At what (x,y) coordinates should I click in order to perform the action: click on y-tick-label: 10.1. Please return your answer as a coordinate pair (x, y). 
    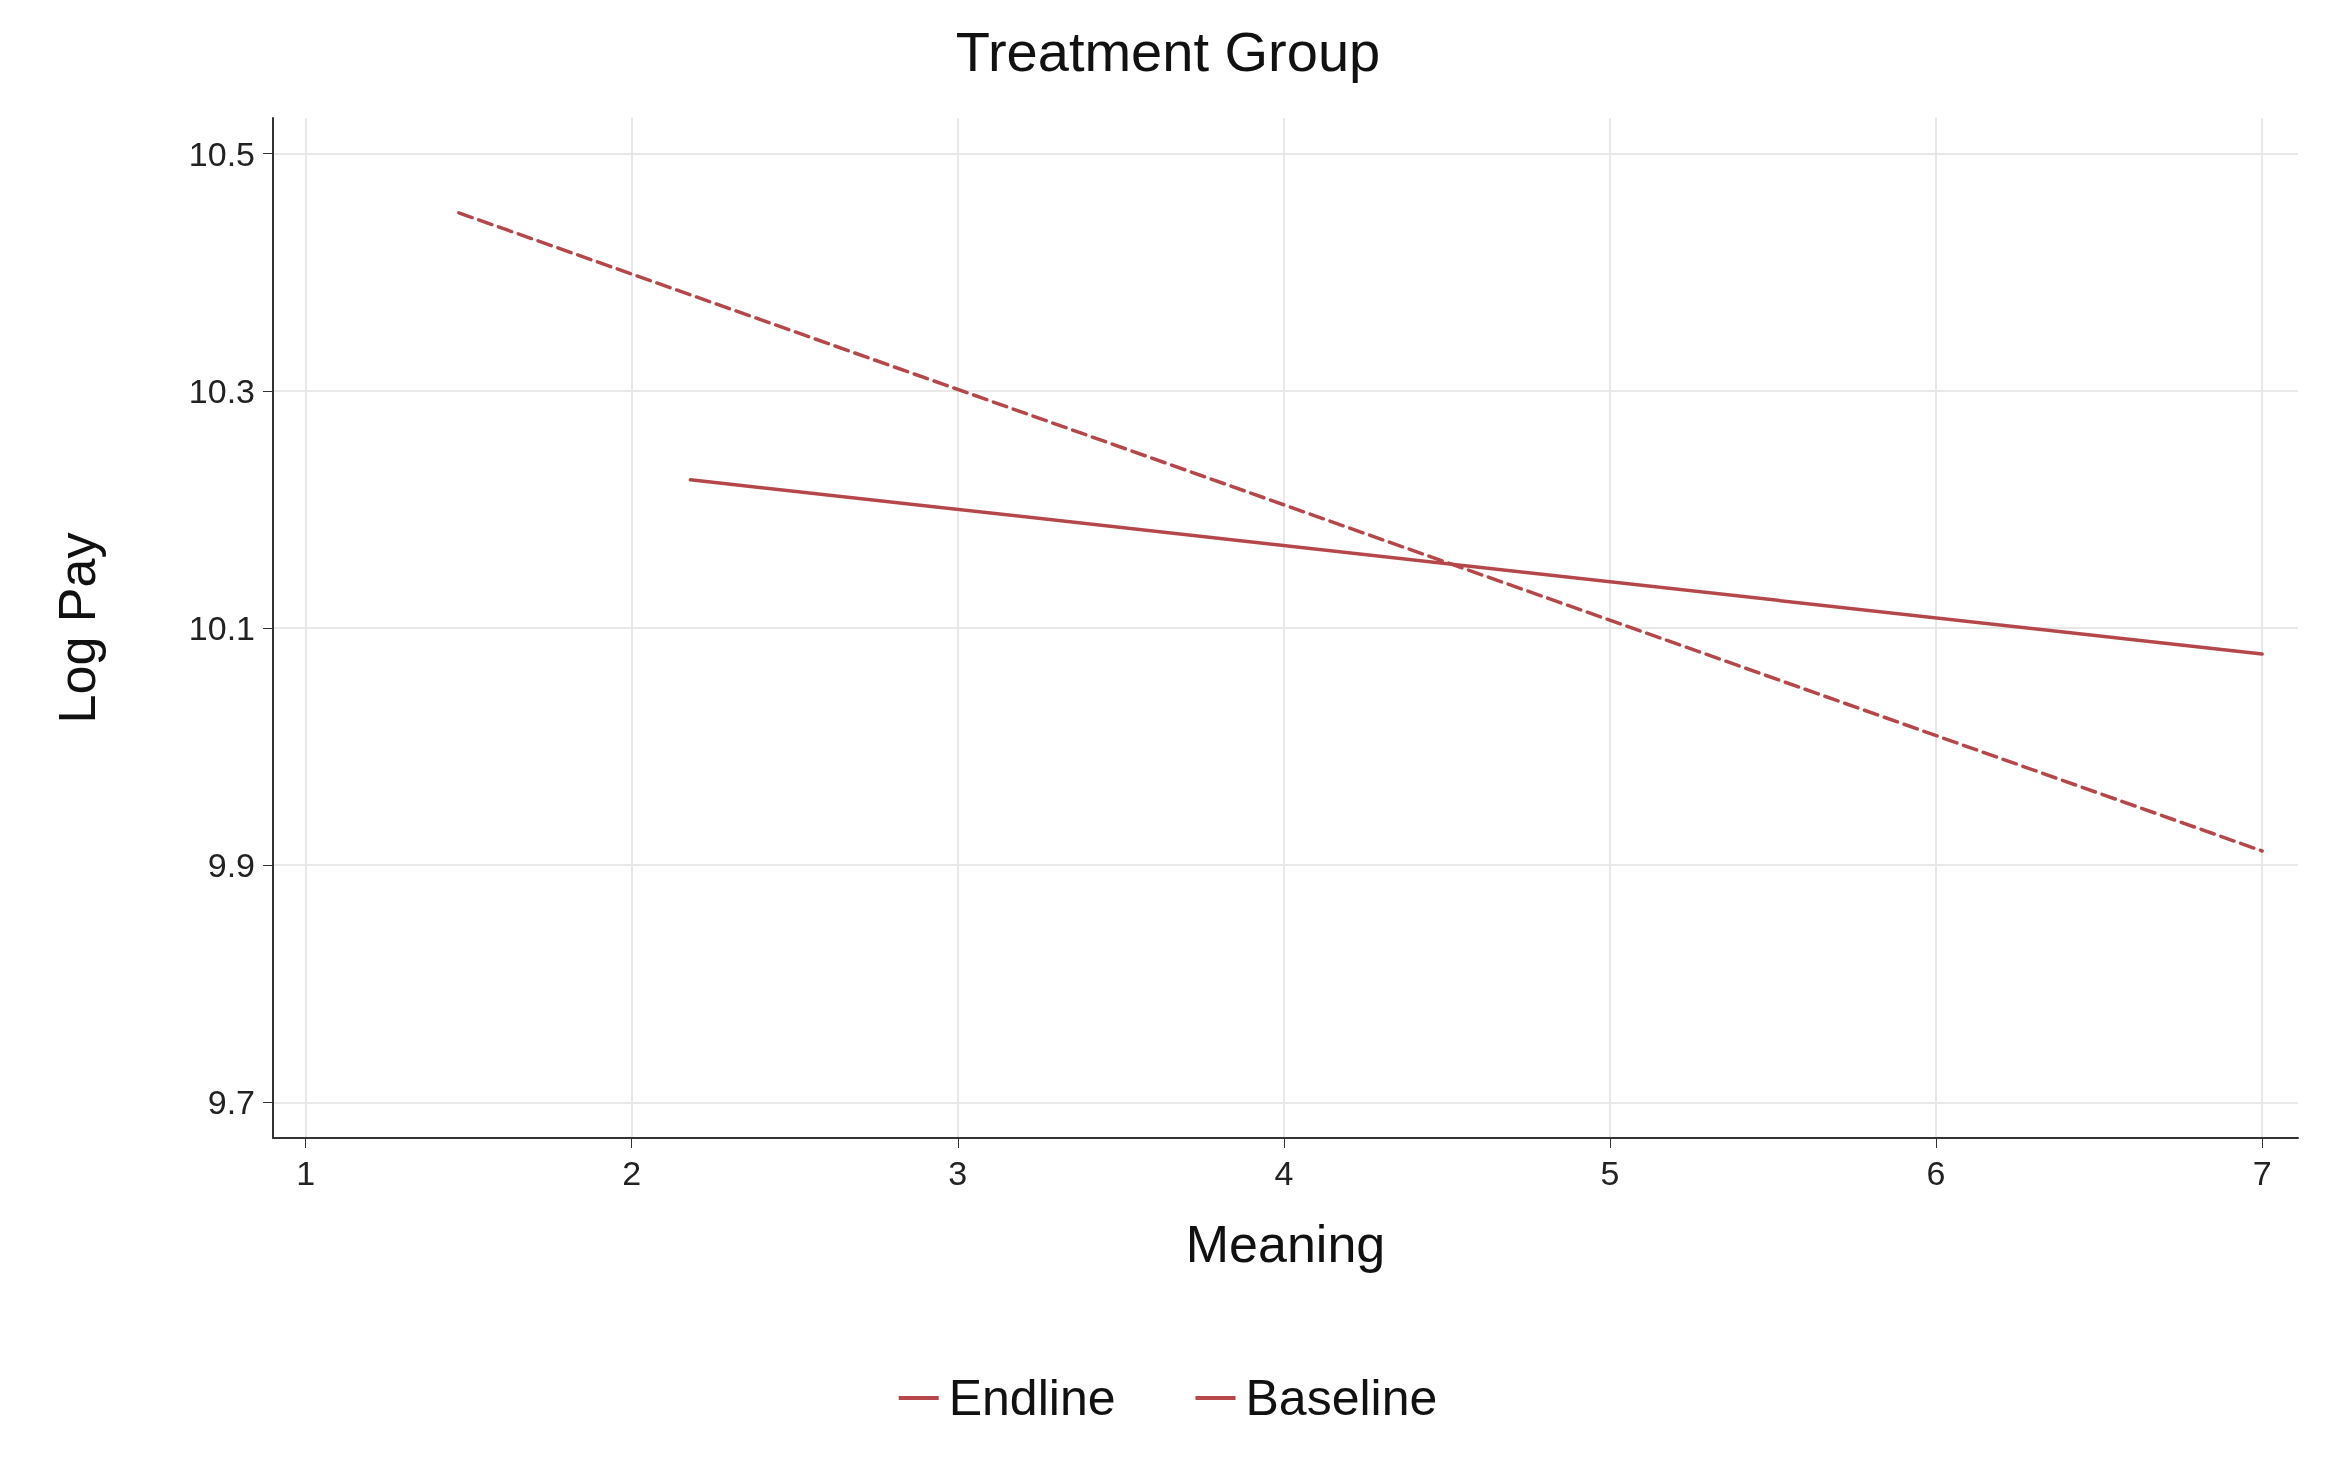
    Looking at the image, I should click on (221, 628).